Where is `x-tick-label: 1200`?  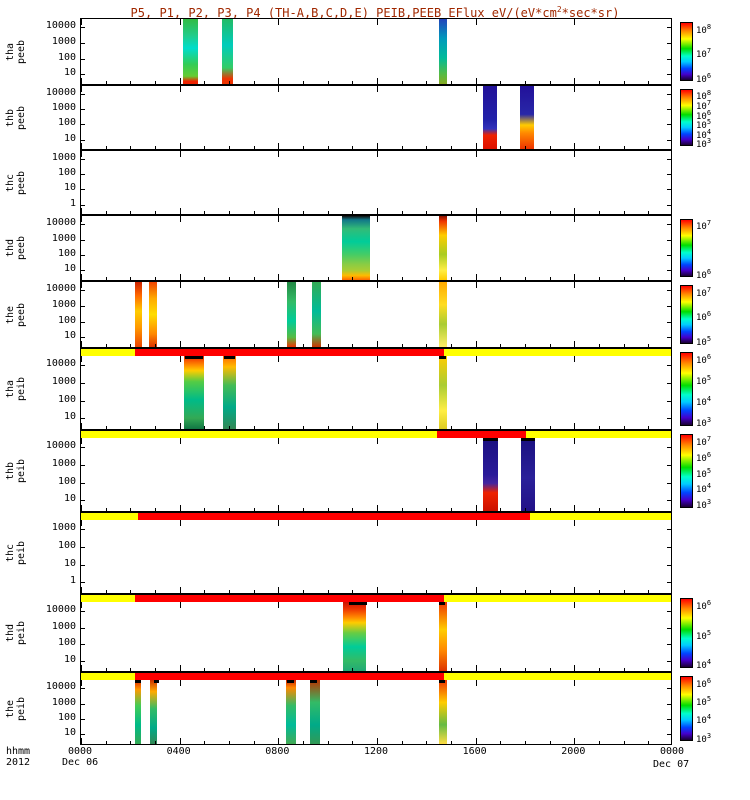
x-tick-label: 1200 is located at coordinates (376, 751).